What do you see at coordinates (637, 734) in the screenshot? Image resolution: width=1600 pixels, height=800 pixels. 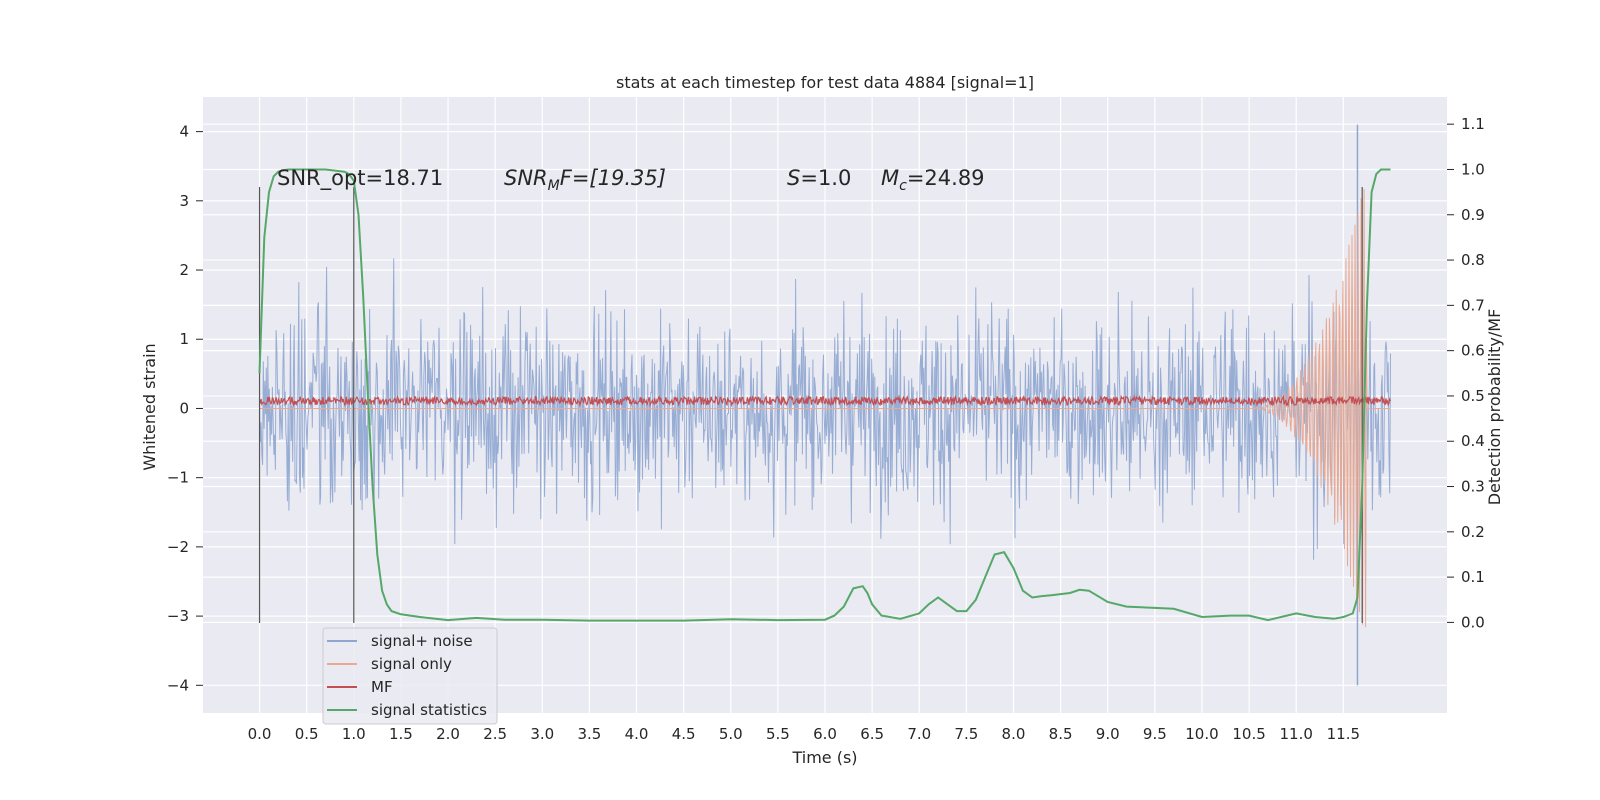 I see `x-tick-label: 4.0` at bounding box center [637, 734].